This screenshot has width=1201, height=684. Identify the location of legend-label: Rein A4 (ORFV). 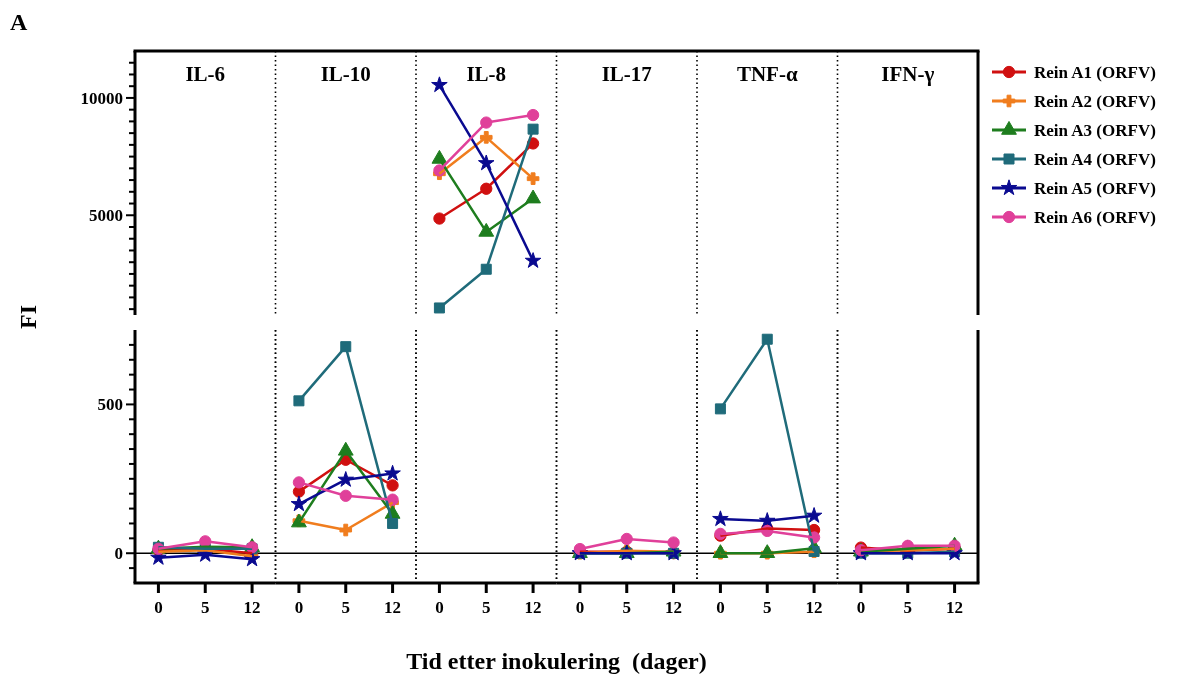
(1095, 159).